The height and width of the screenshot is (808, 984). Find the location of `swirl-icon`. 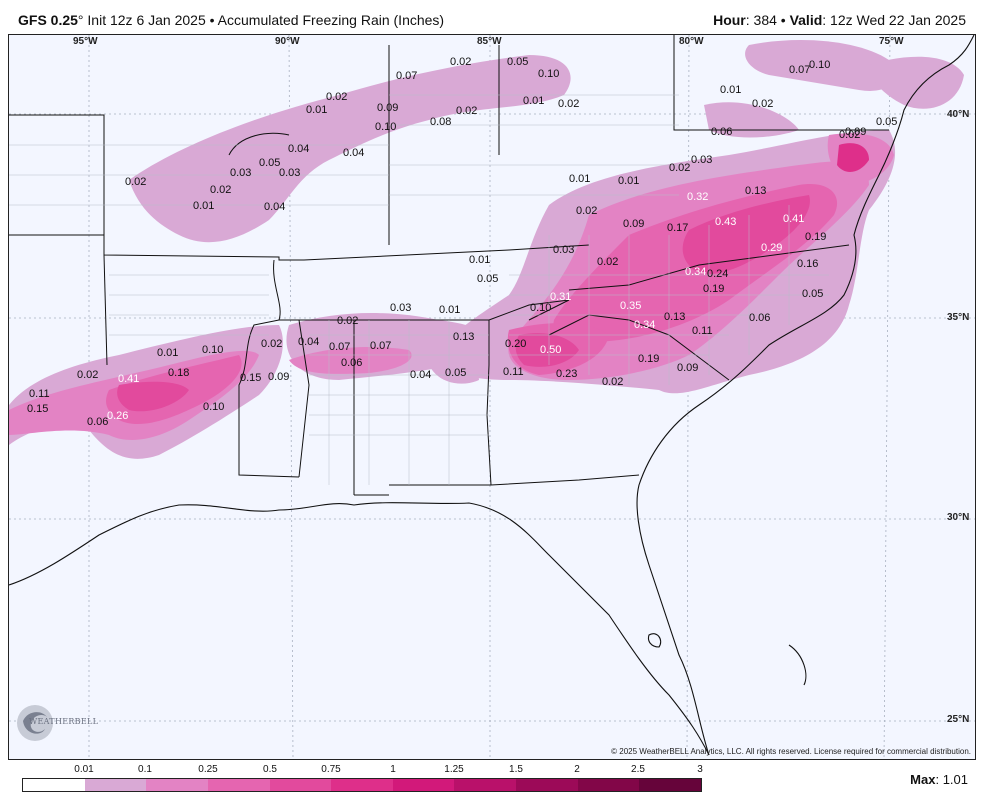

swirl-icon is located at coordinates (35, 723).